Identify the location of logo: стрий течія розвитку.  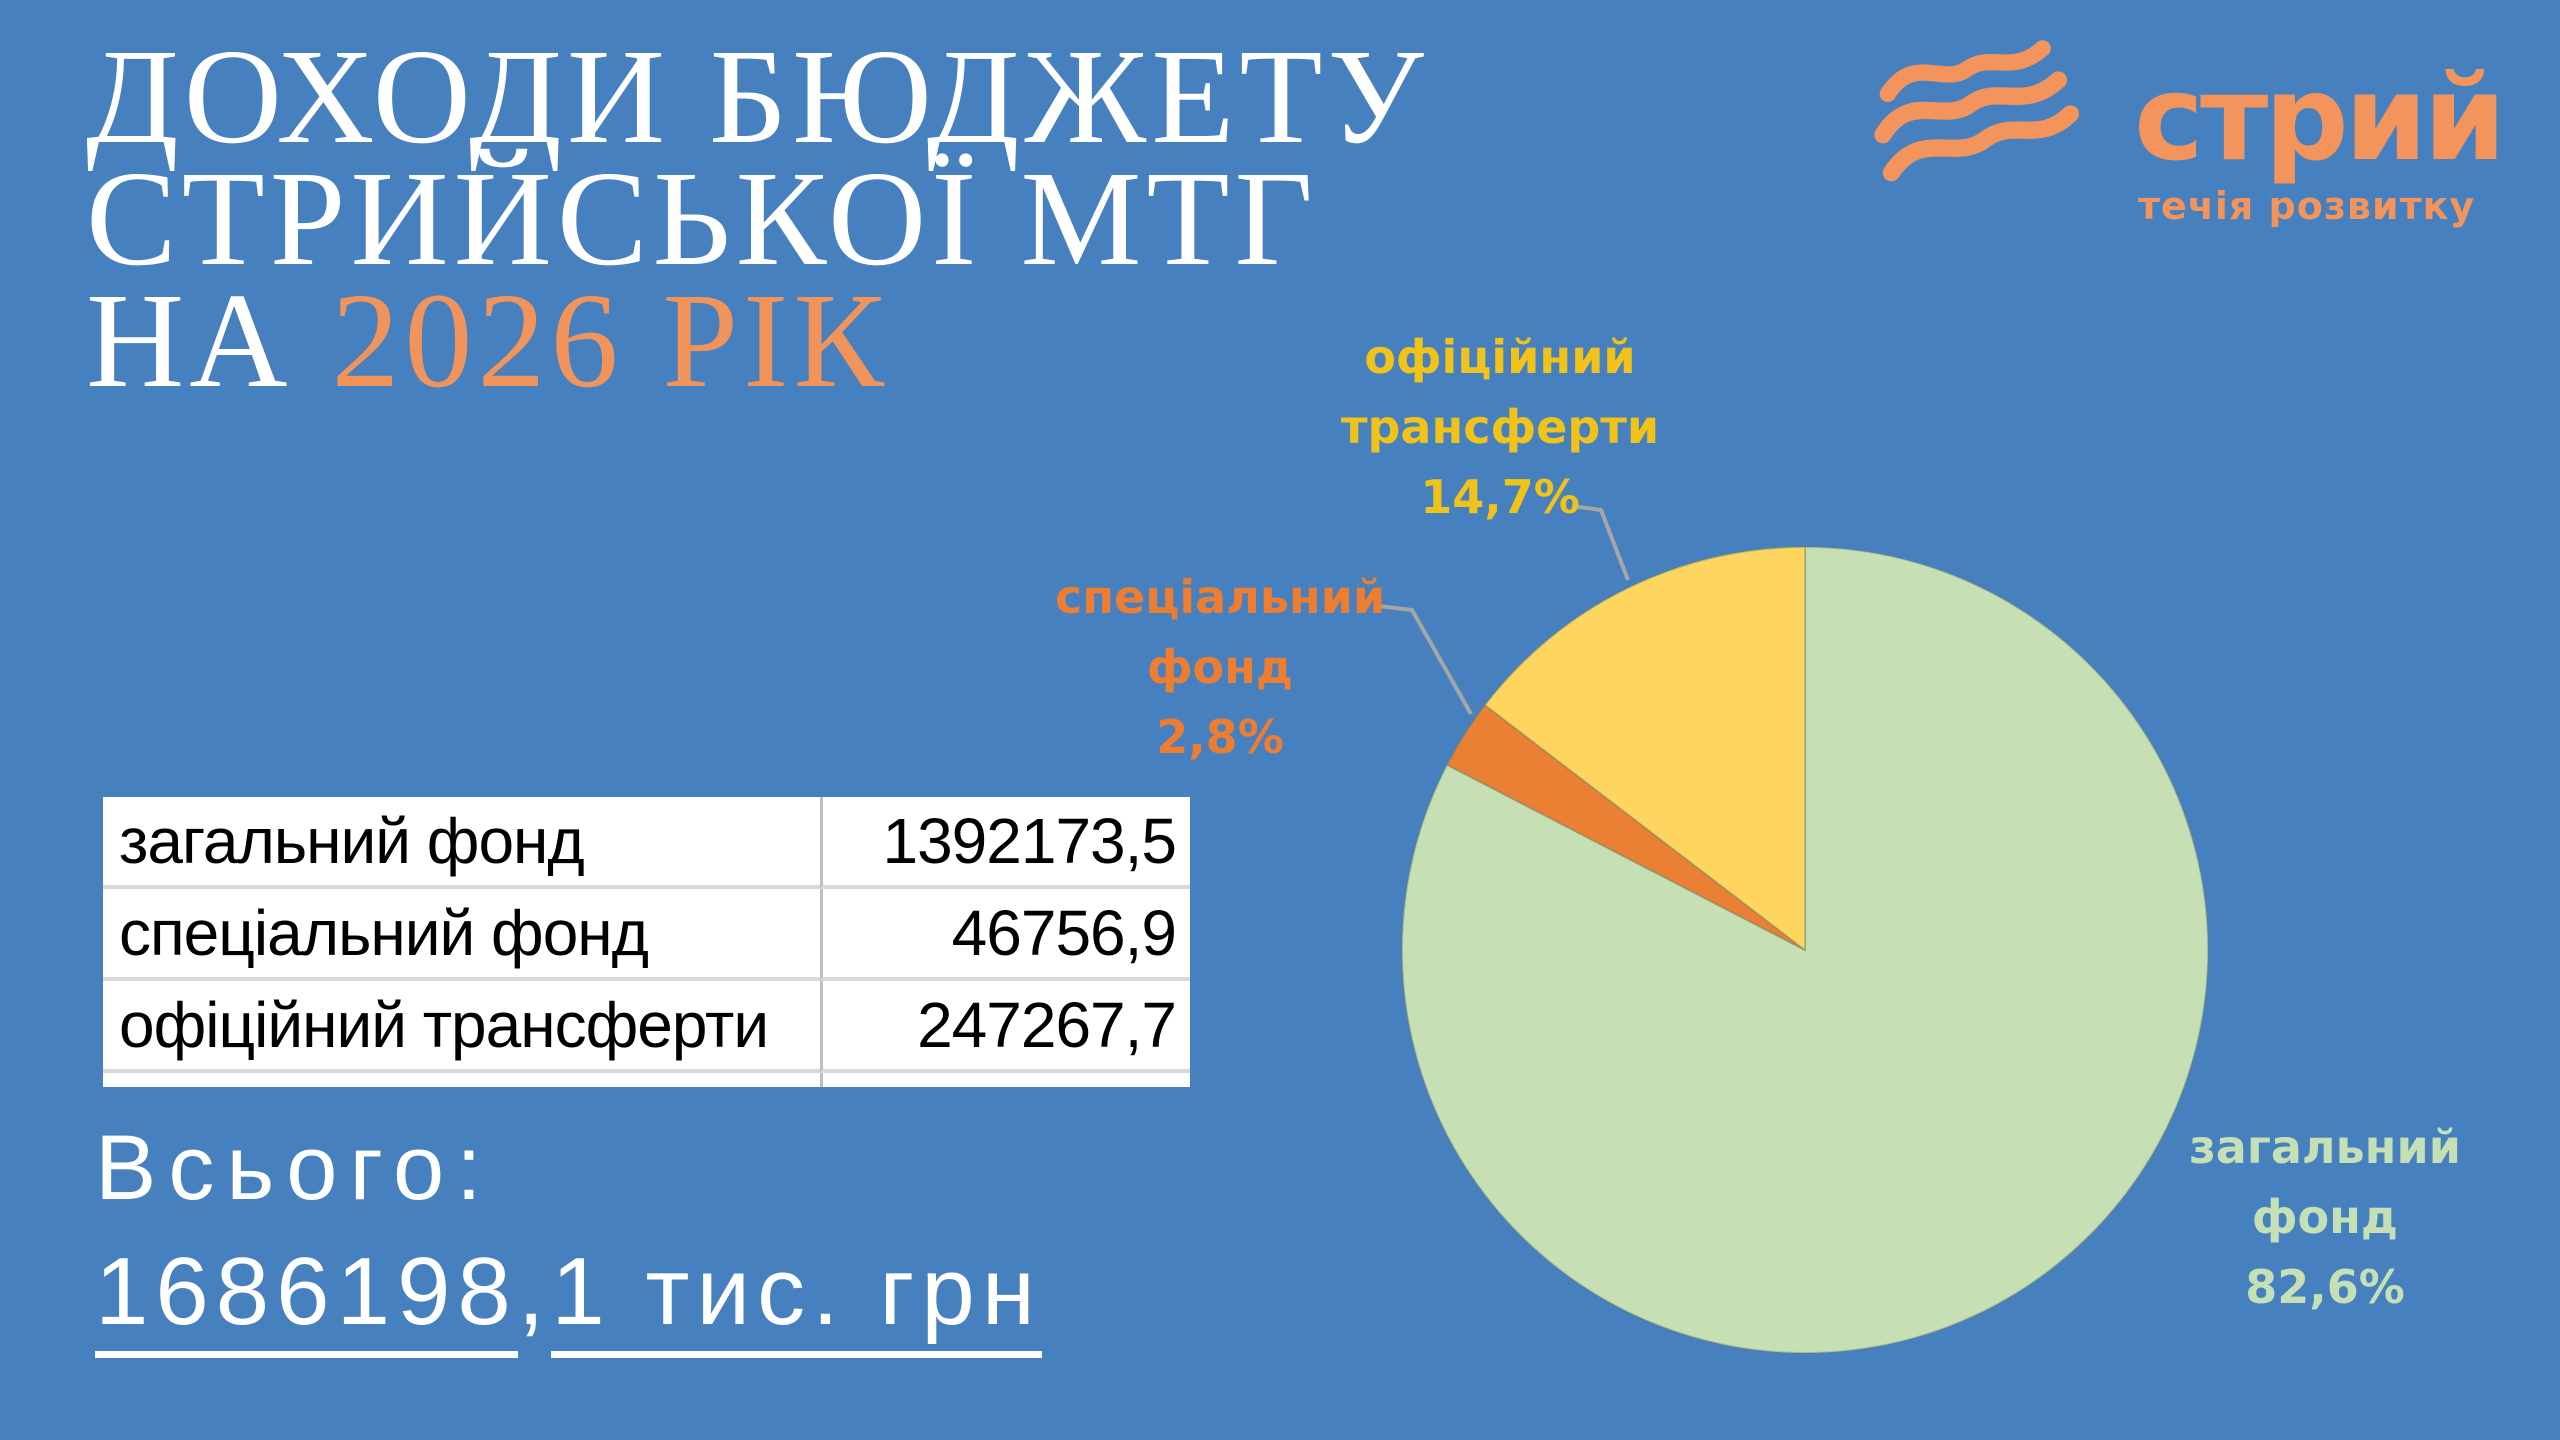
(2188, 128).